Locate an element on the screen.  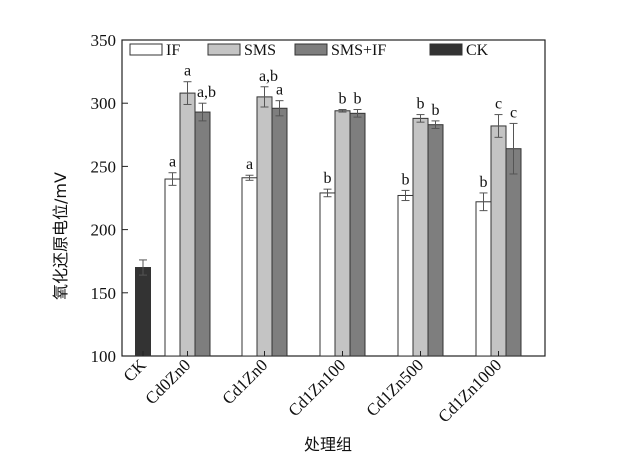
y-tick-label: 300 is located at coordinates (104, 103).